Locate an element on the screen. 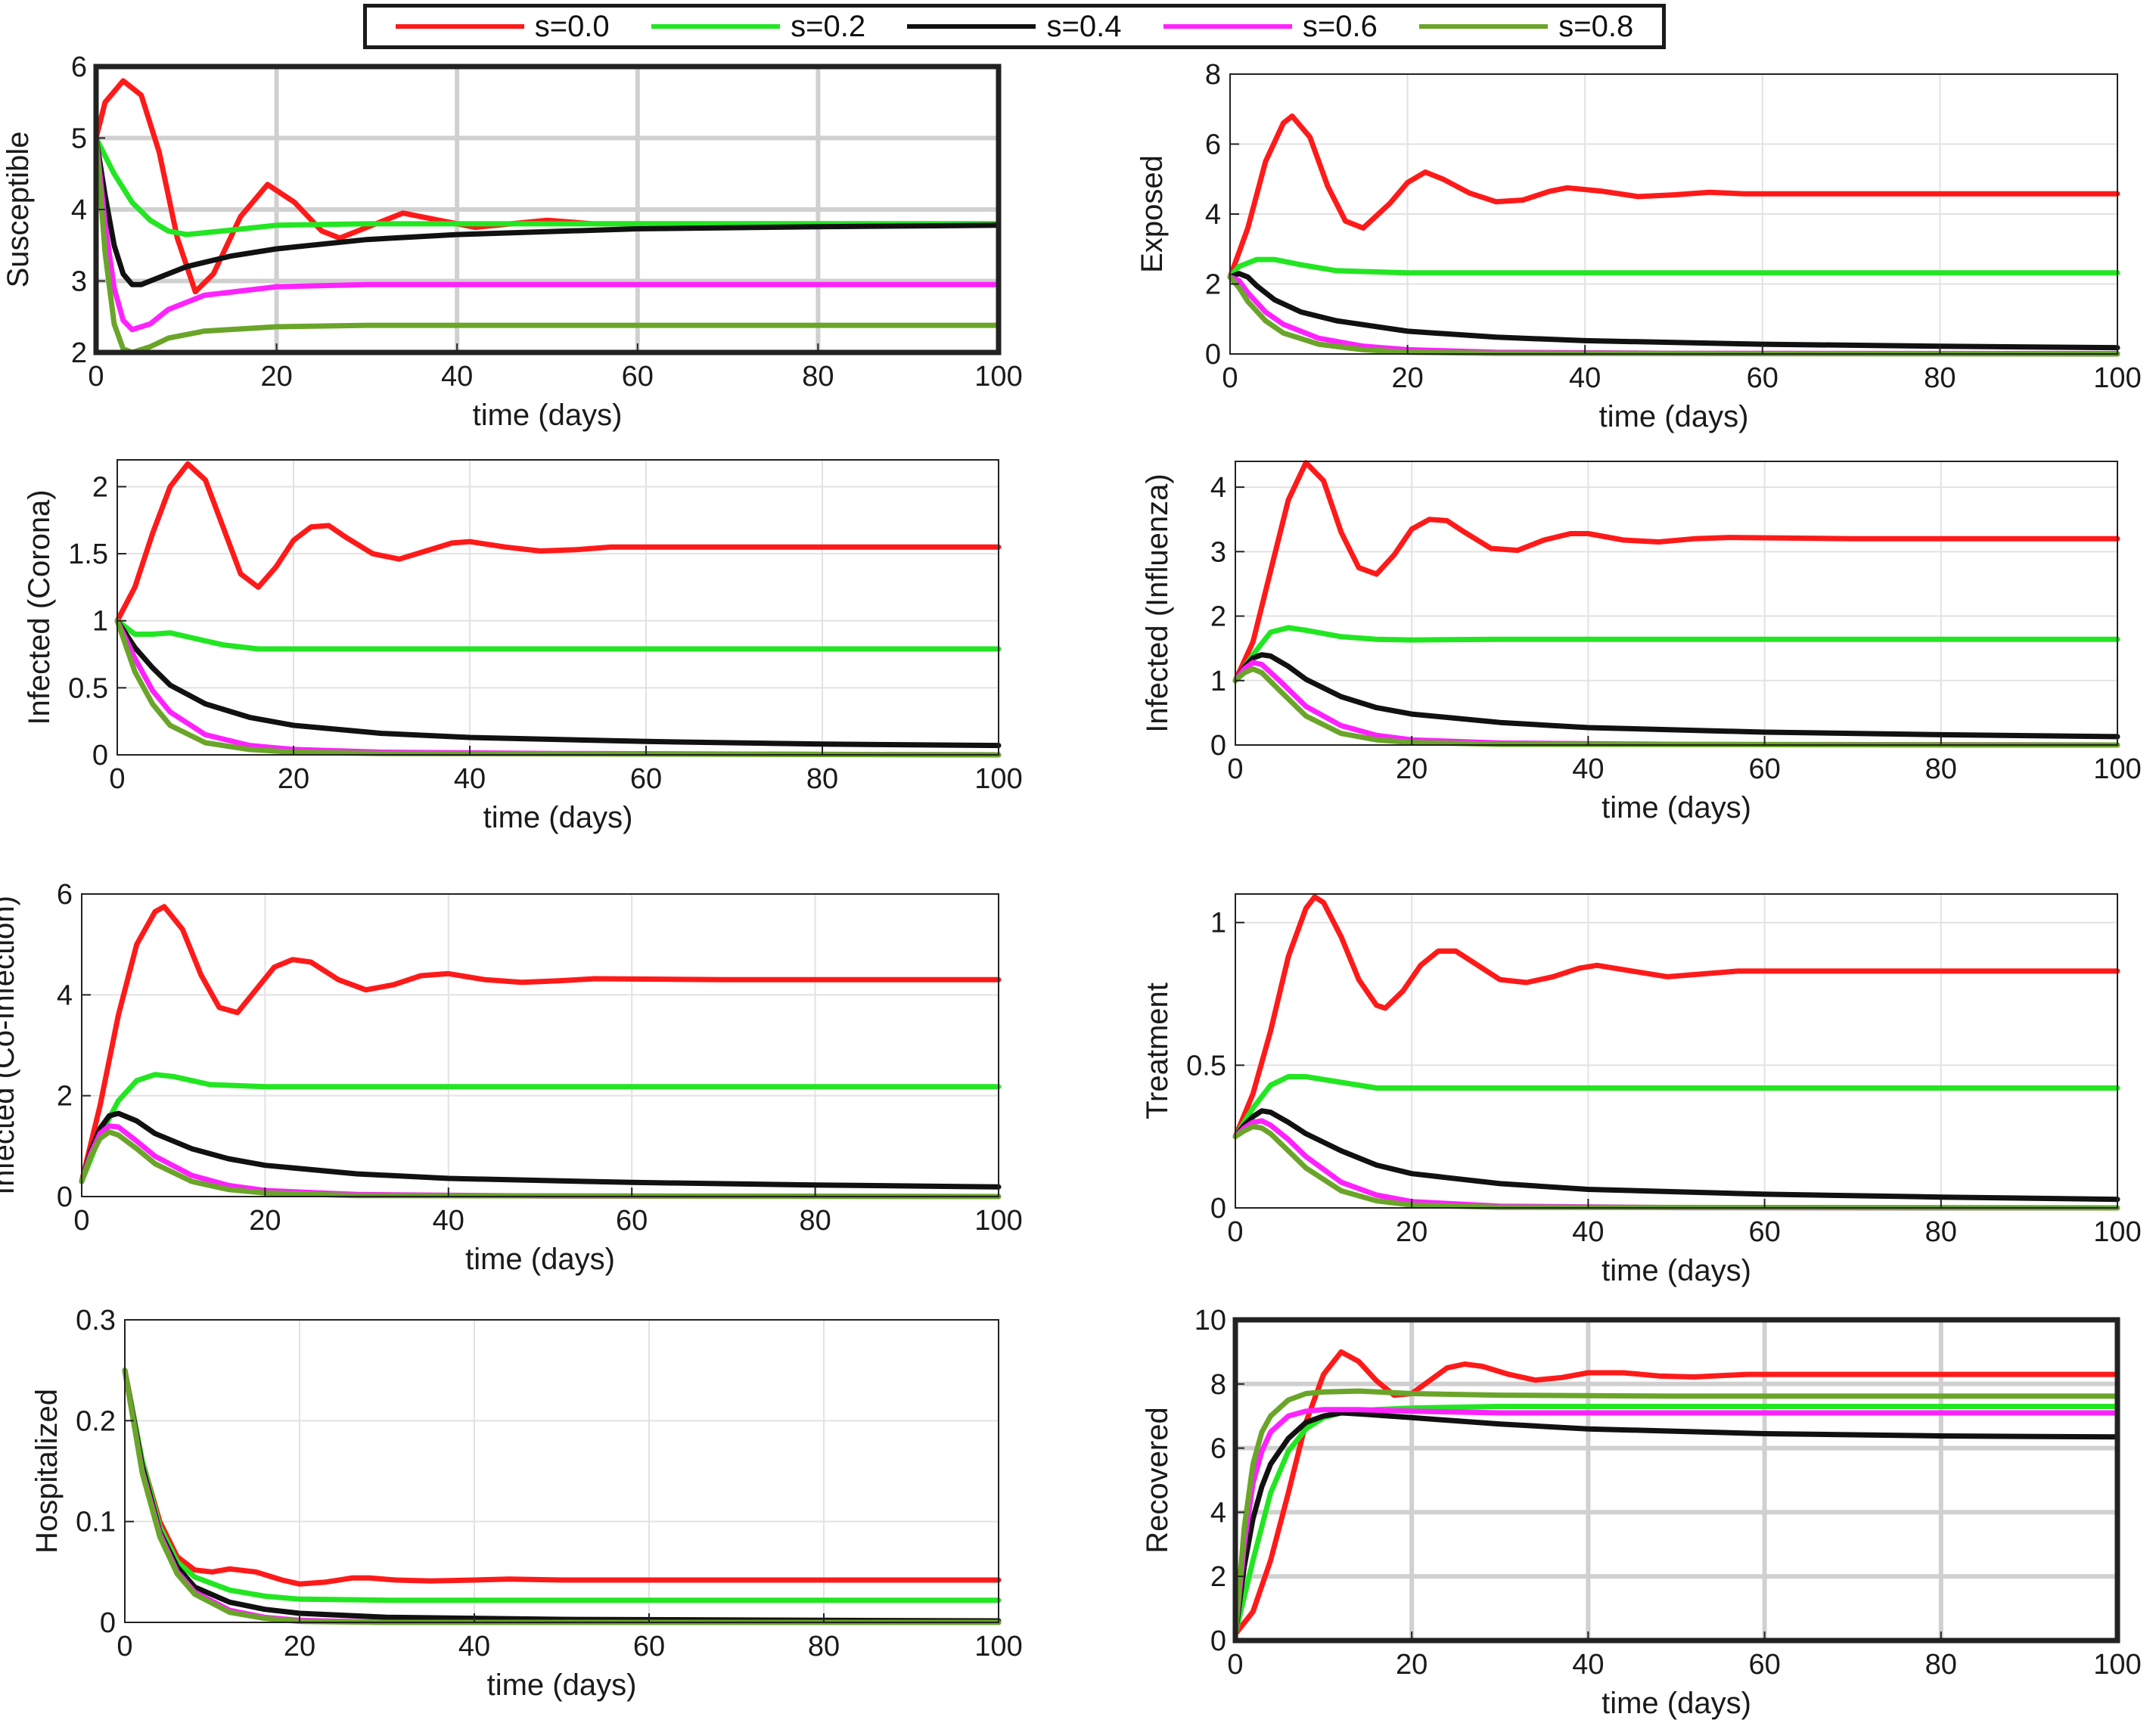  legend-item: s=0.2 is located at coordinates (758, 27).